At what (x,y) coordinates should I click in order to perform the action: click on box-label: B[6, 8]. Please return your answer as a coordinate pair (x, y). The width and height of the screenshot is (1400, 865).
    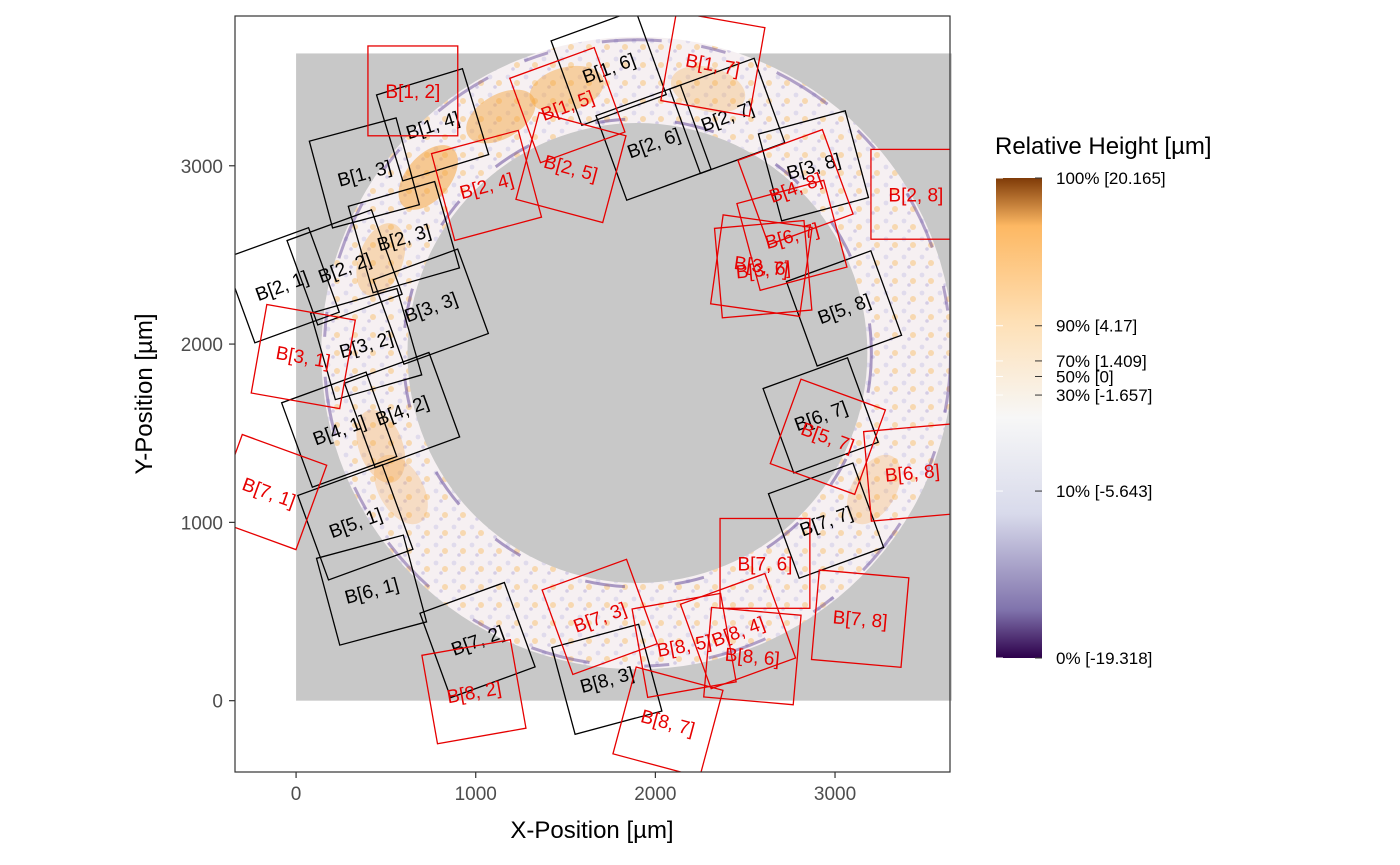
    Looking at the image, I should click on (912, 474).